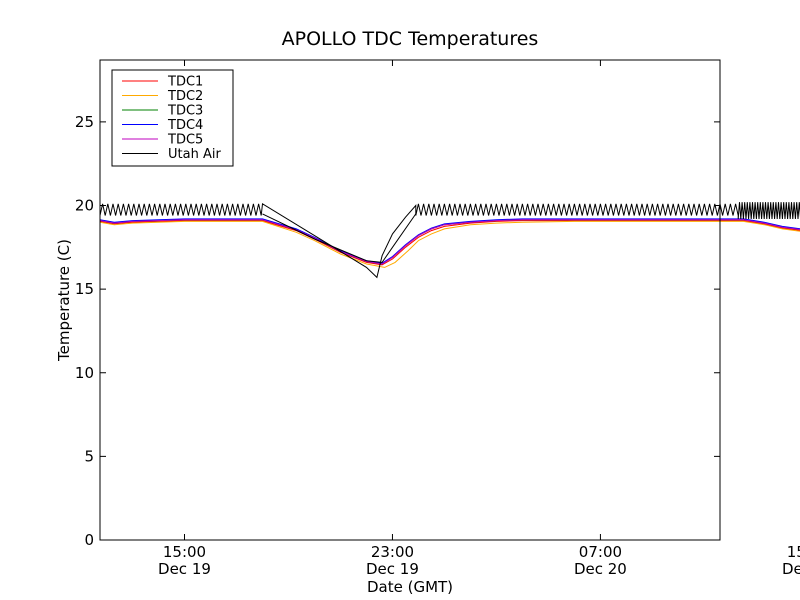  Describe the element at coordinates (84, 122) in the screenshot. I see `y-tick-label: 25` at that location.